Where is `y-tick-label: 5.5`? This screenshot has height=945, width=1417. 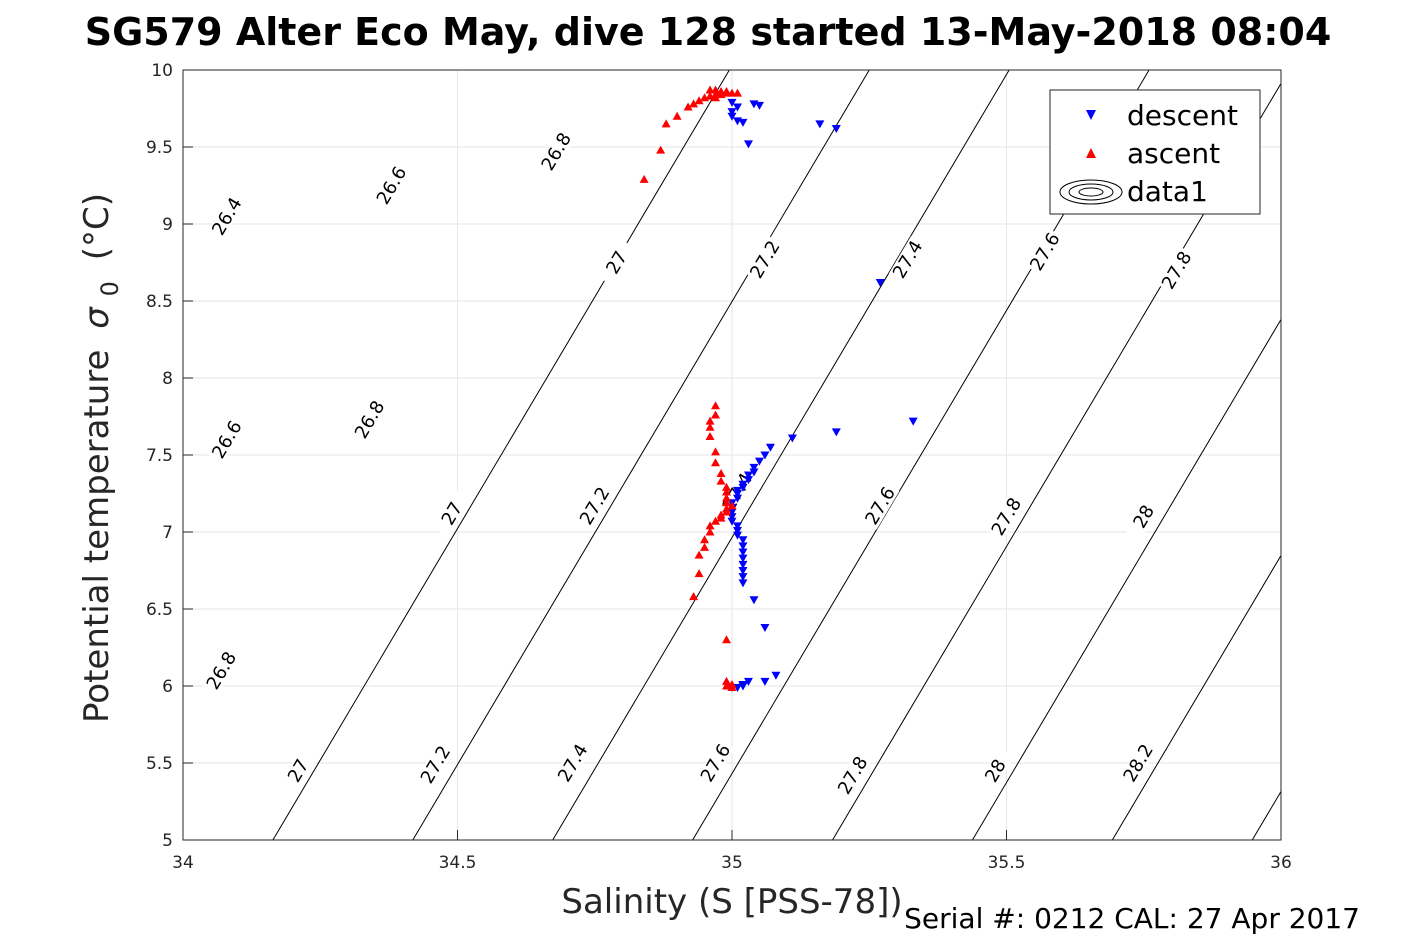 y-tick-label: 5.5 is located at coordinates (159, 764).